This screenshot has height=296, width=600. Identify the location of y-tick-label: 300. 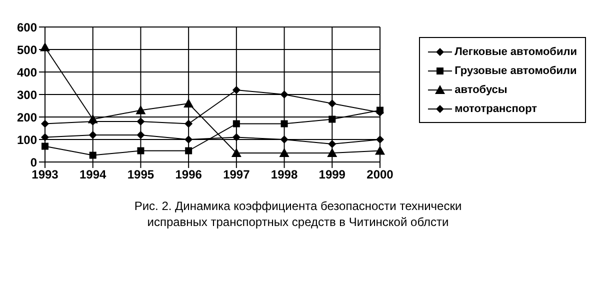
(27, 95).